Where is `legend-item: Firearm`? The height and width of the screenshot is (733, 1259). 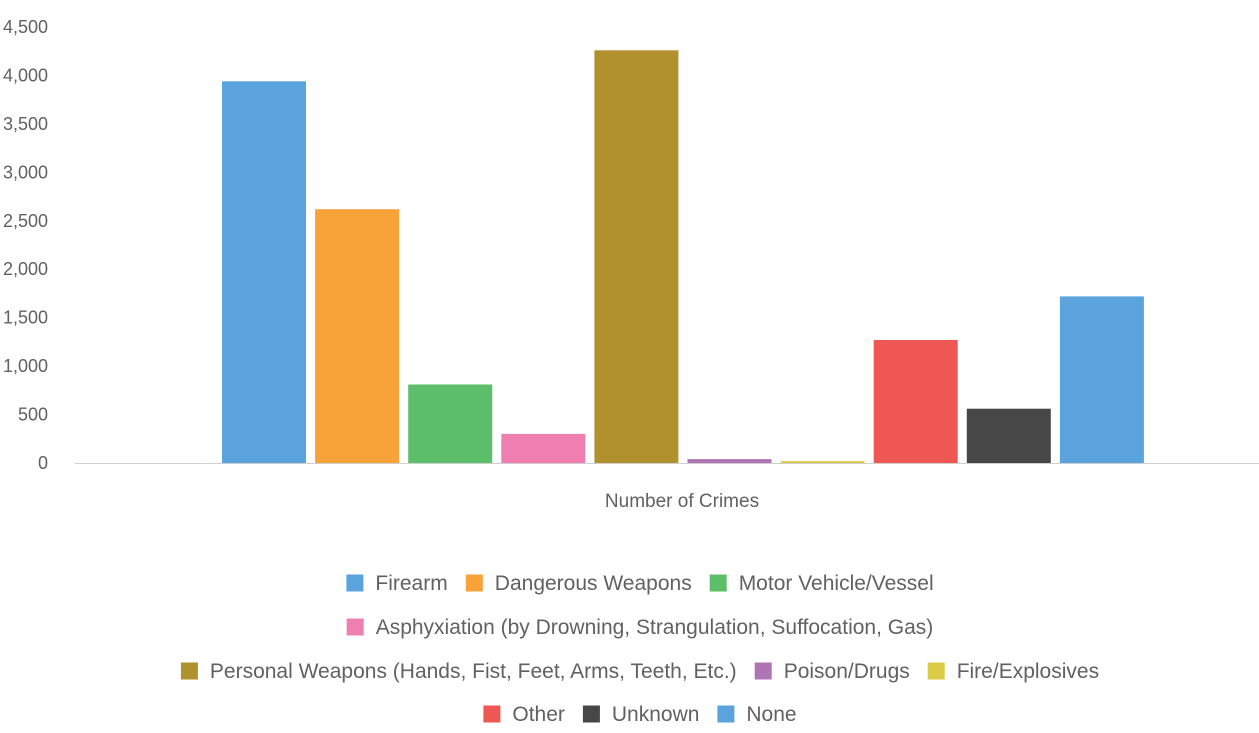 legend-item: Firearm is located at coordinates (397, 583).